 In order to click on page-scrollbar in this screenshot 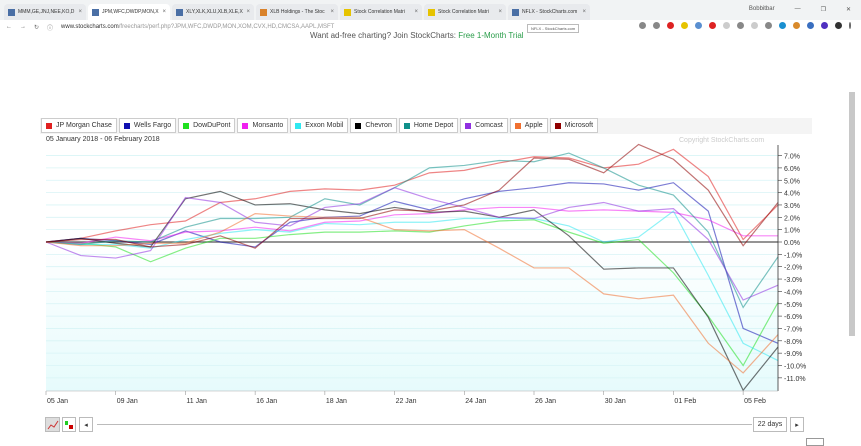, I will do `click(852, 214)`.